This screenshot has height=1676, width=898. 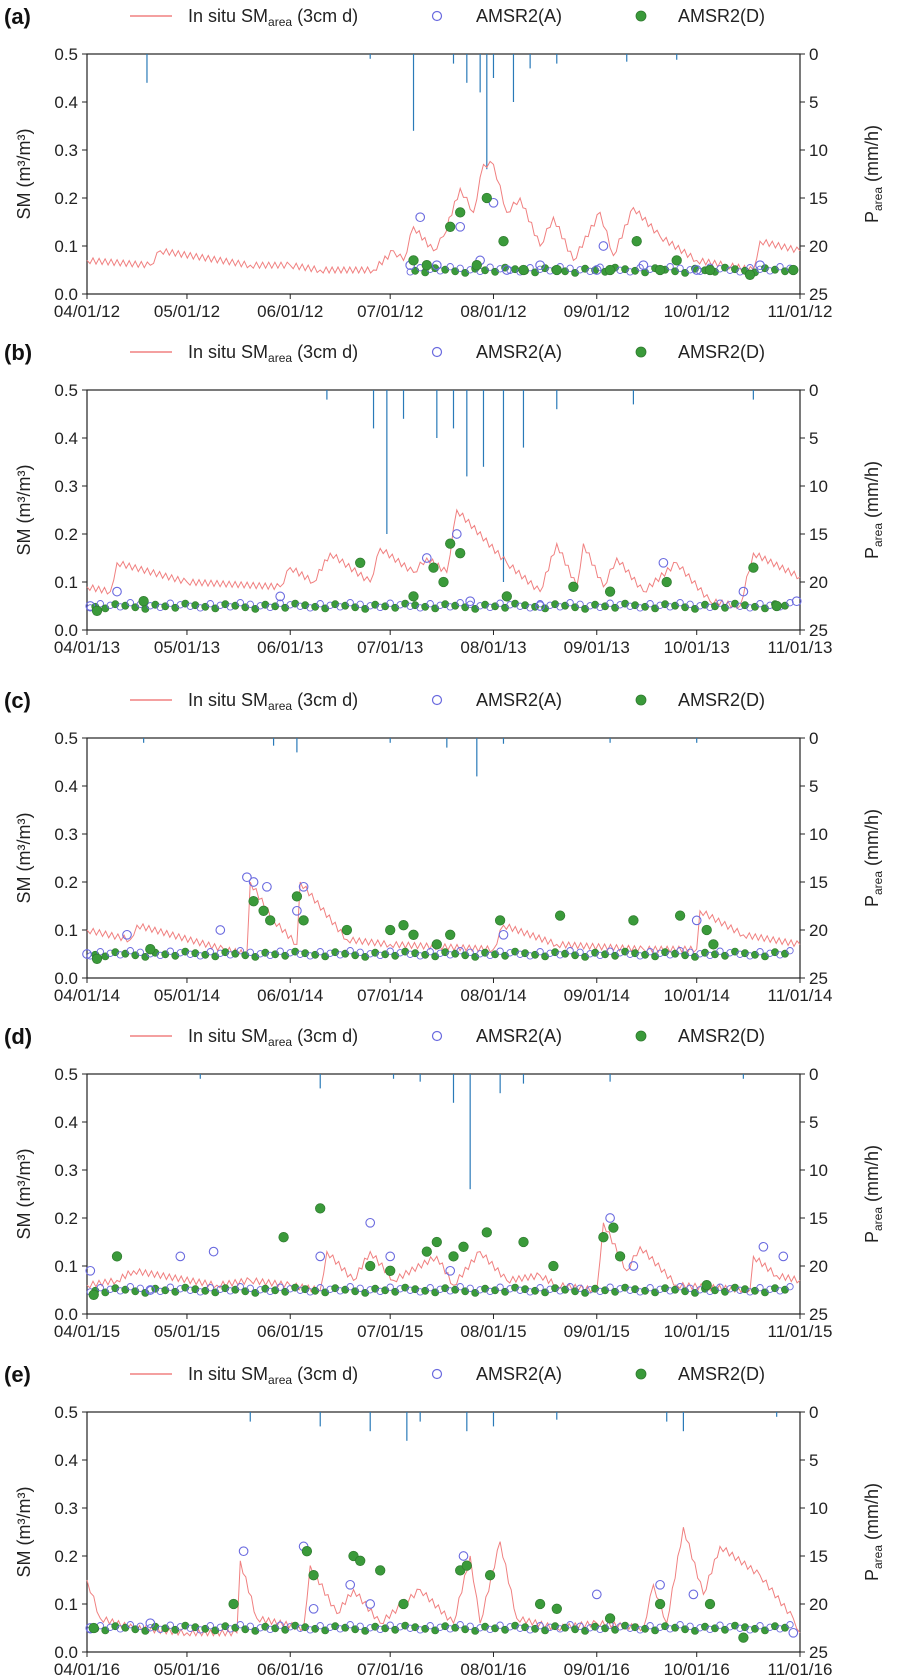 I want to click on y-tick-label: 0.1, so click(x=66, y=1266).